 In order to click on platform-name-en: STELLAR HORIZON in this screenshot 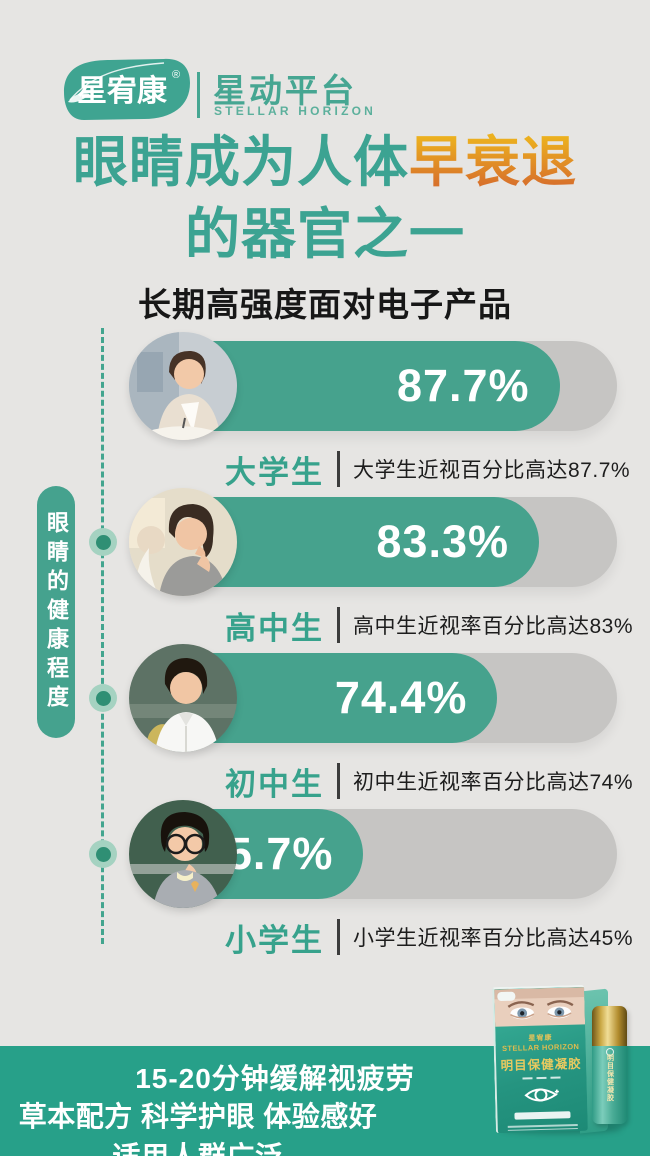, I will do `click(295, 111)`.